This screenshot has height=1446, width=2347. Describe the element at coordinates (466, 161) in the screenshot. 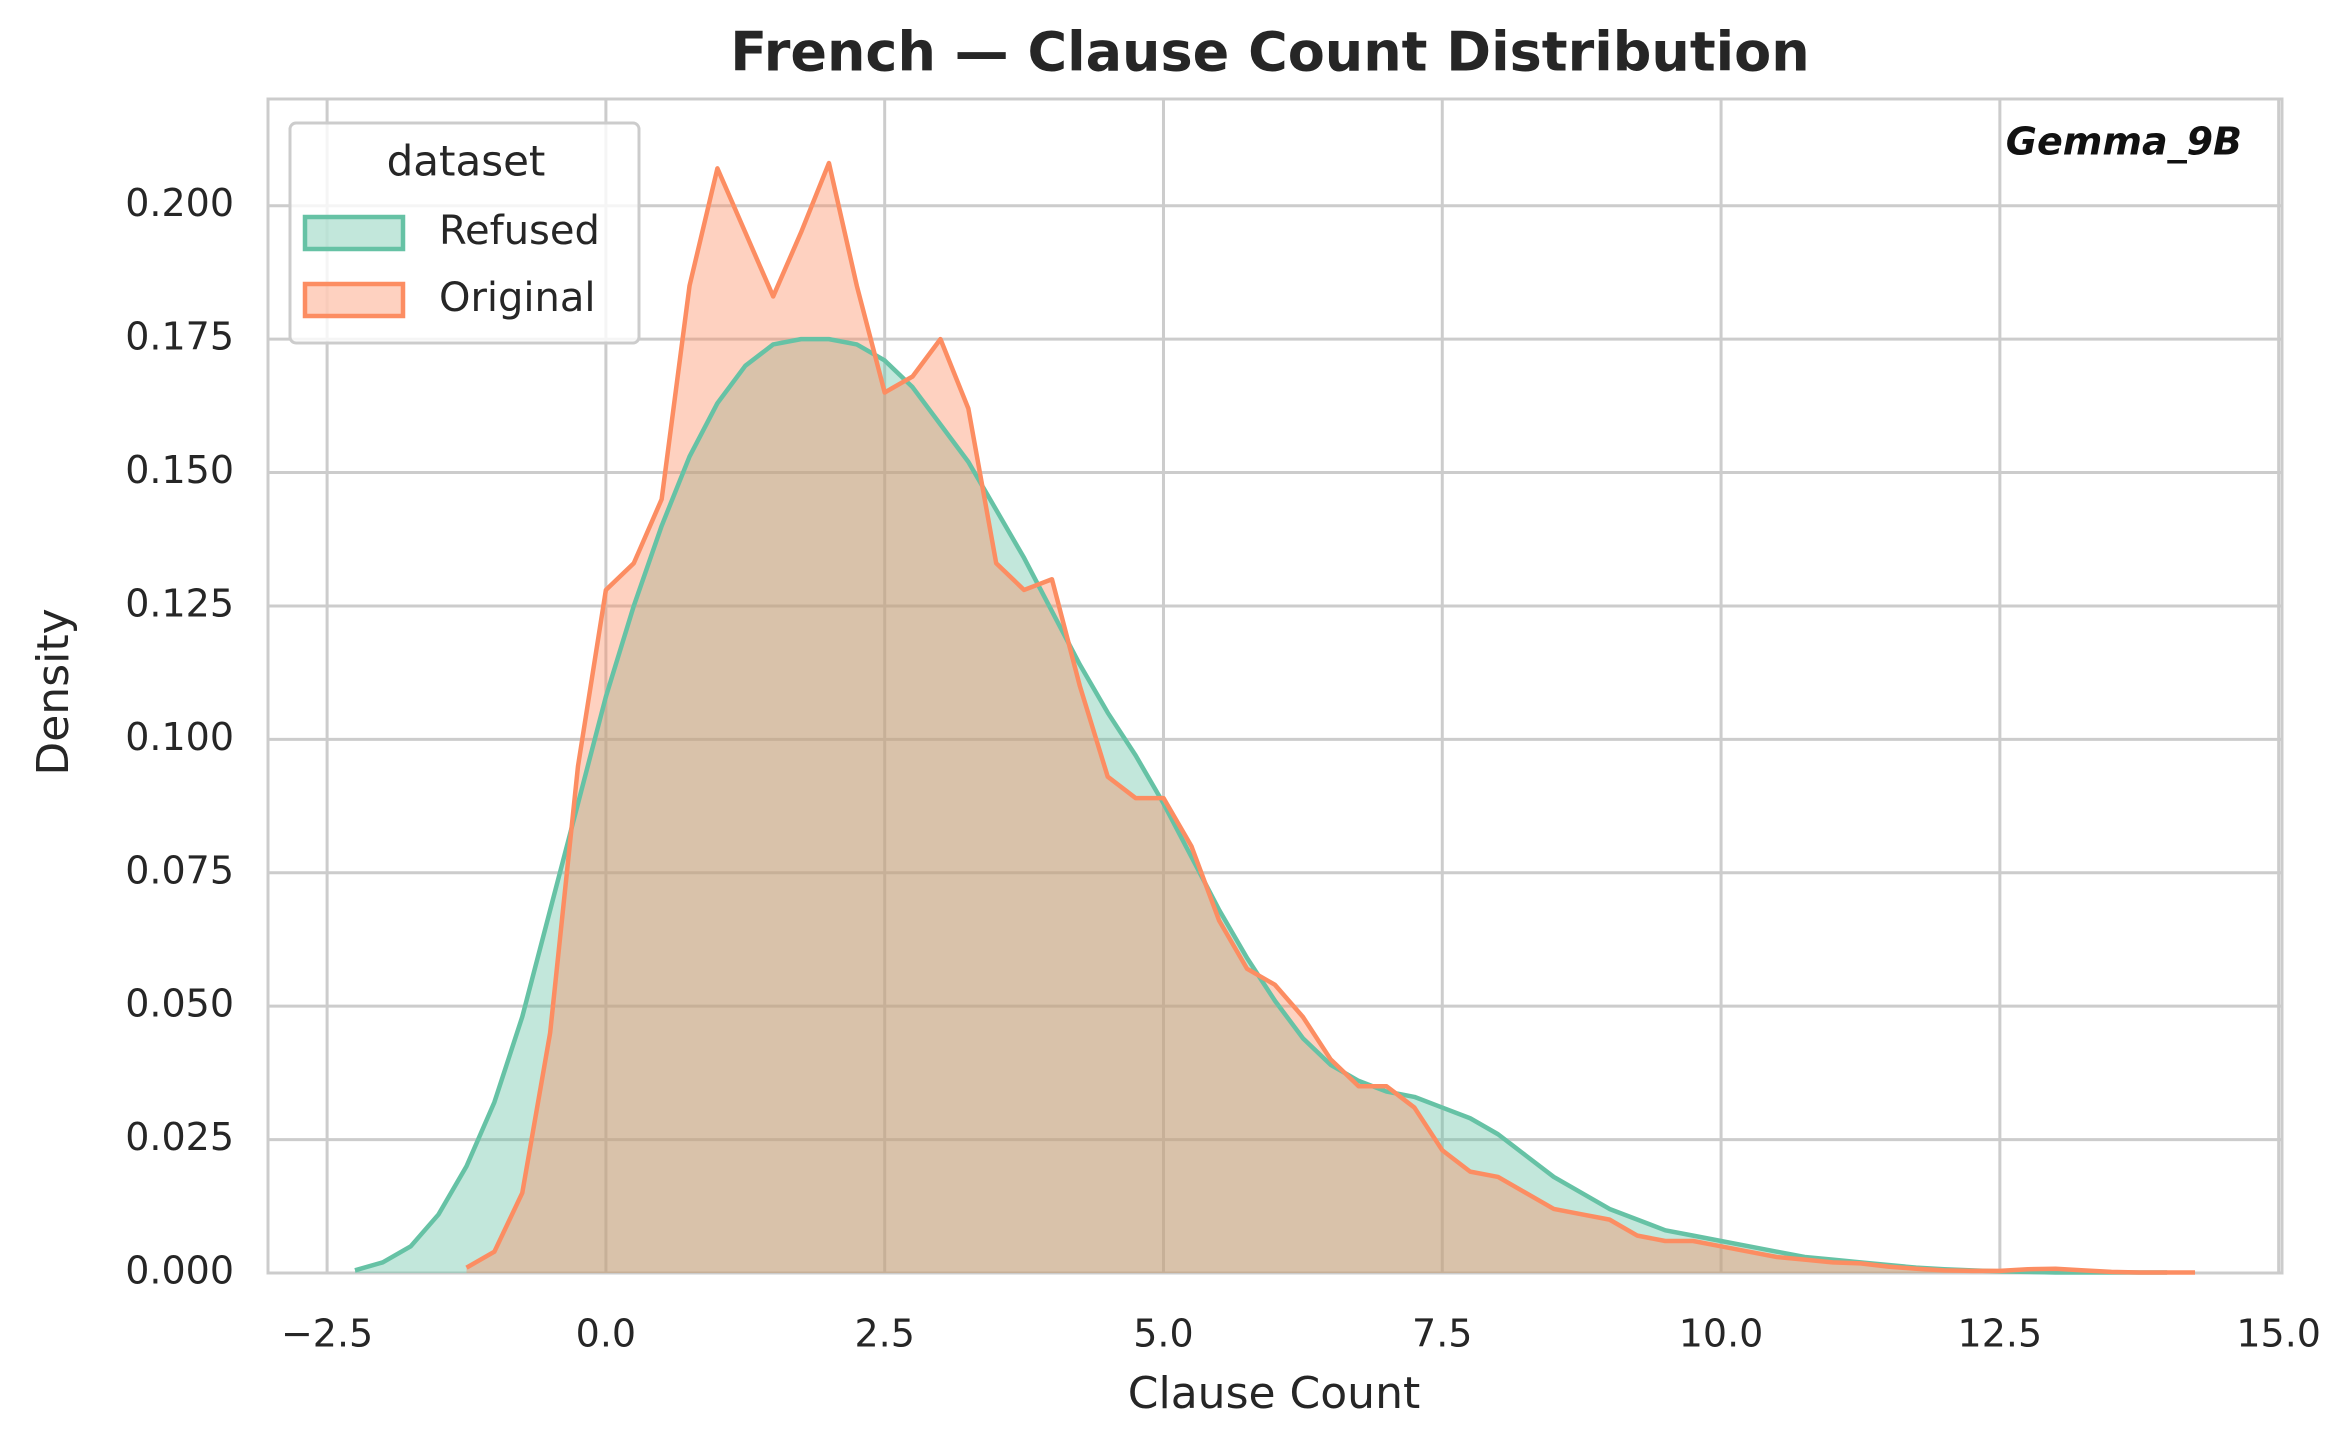

I see `legend-title: dataset` at that location.